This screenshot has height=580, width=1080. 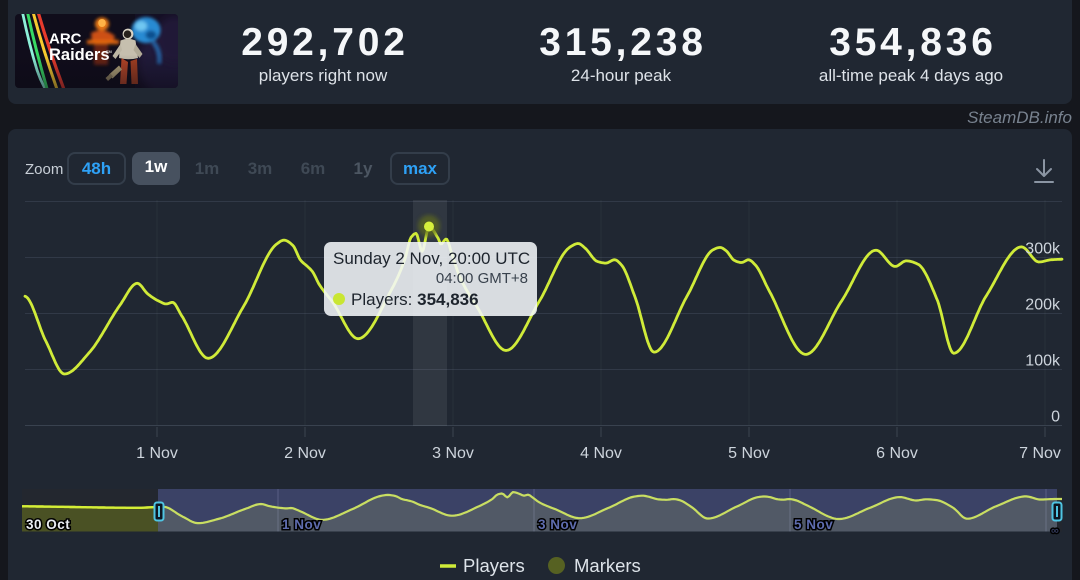 What do you see at coordinates (1040, 453) in the screenshot?
I see `svg-text: 7 Nov` at bounding box center [1040, 453].